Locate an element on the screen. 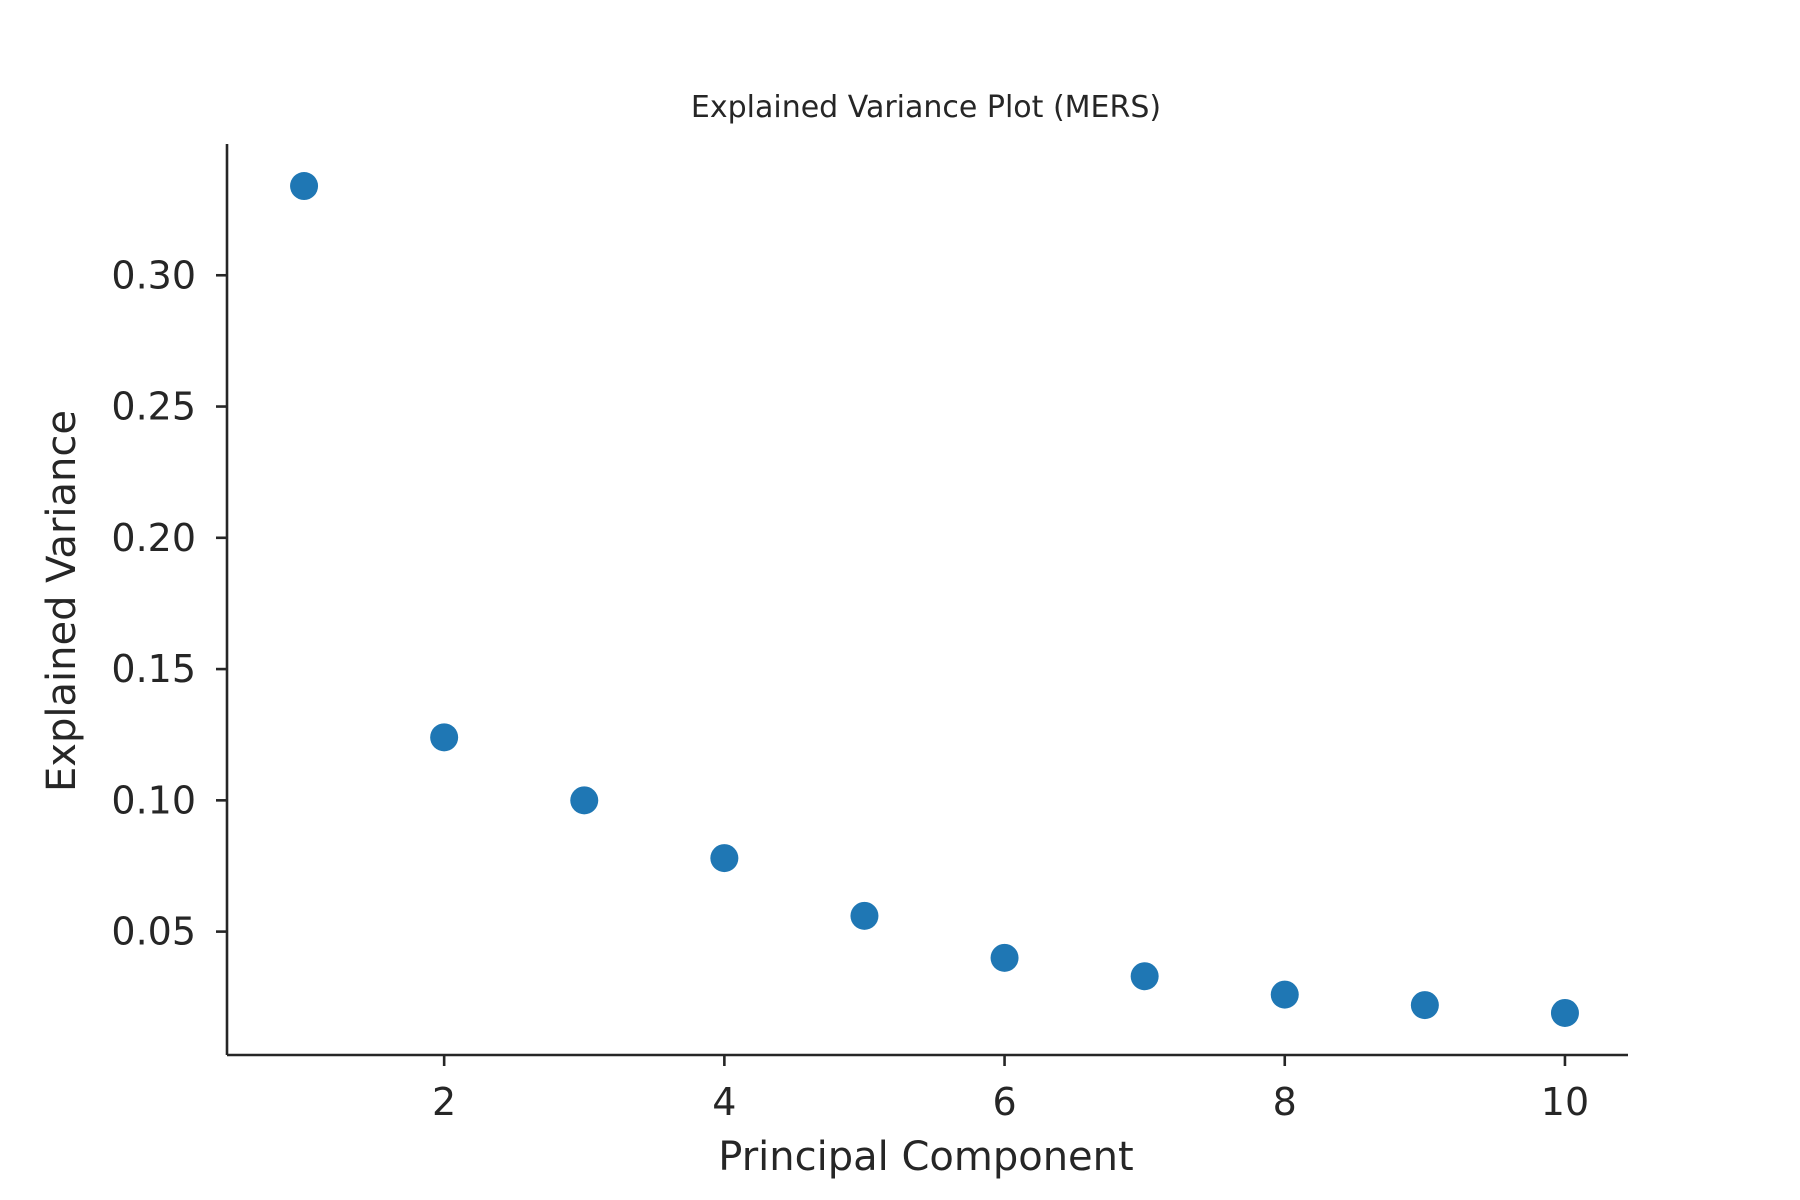  x-tick-label: 2 is located at coordinates (444, 1102).